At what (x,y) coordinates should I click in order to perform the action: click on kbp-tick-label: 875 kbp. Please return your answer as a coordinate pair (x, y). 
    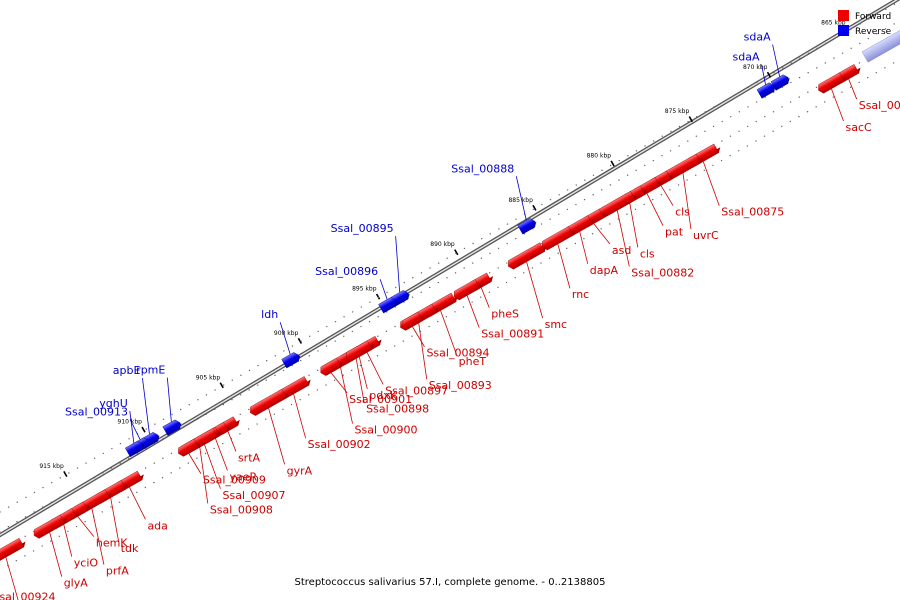
    Looking at the image, I should click on (677, 111).